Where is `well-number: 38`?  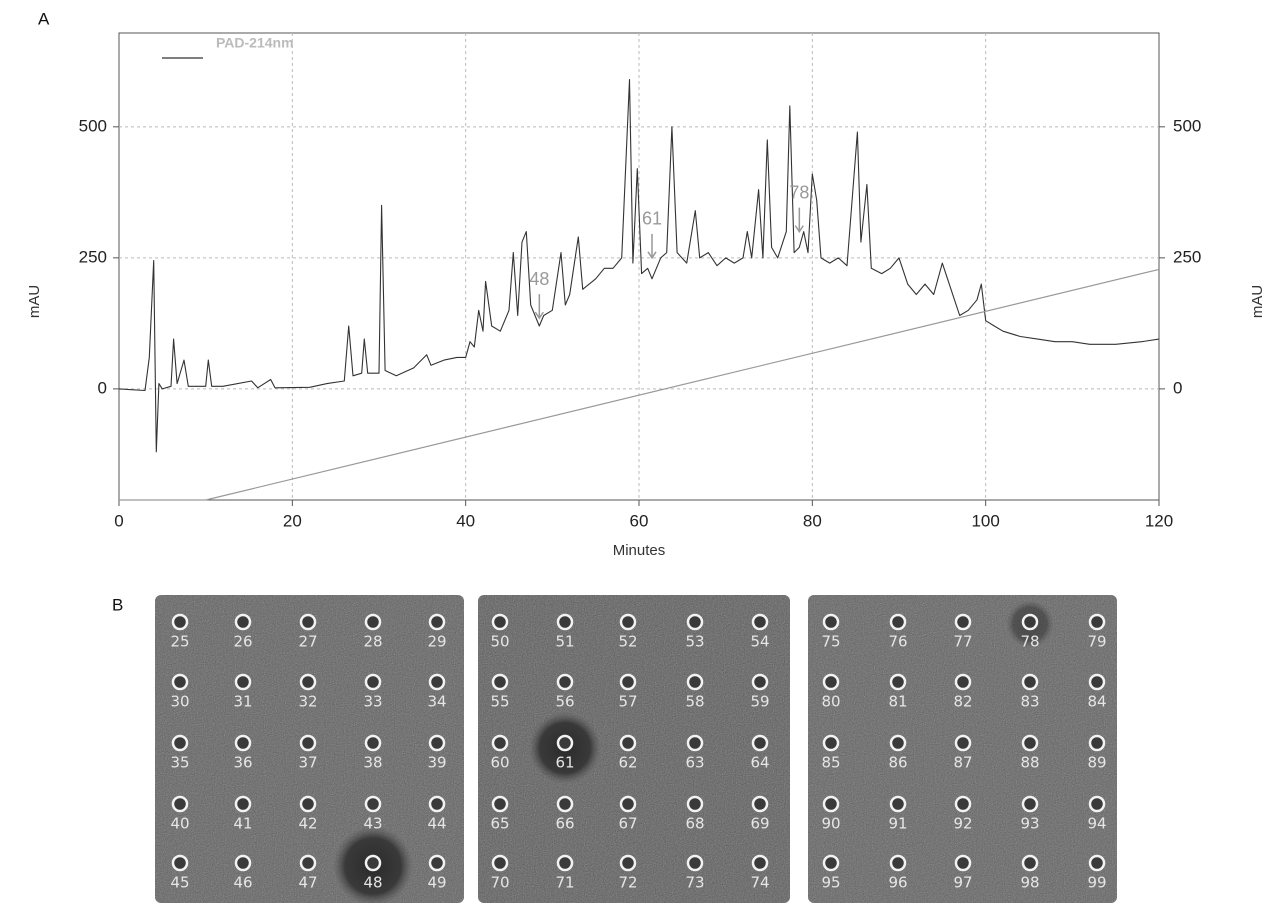 well-number: 38 is located at coordinates (372, 763).